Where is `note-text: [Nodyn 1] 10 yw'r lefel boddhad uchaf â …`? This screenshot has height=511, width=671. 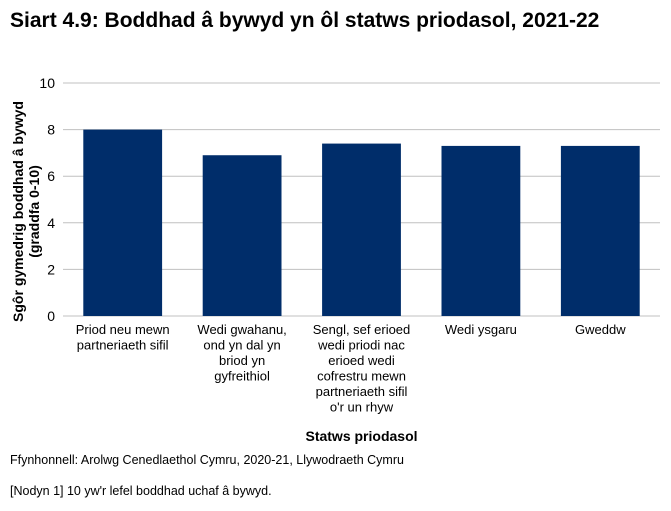
note-text: [Nodyn 1] 10 yw'r lefel boddhad uchaf â … is located at coordinates (141, 491).